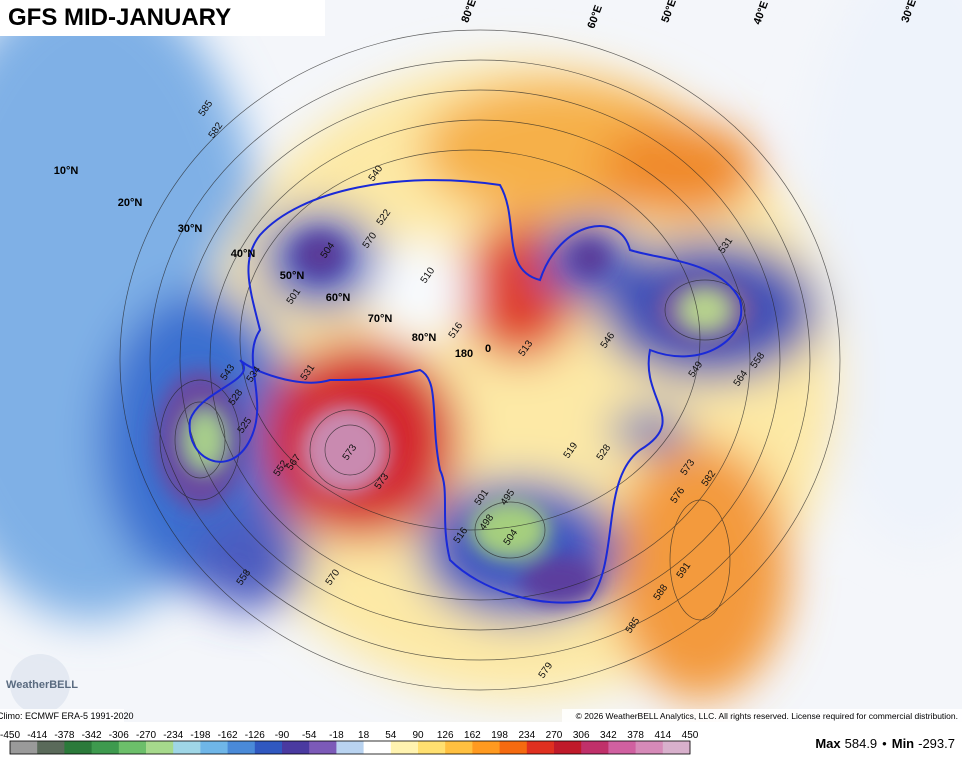  Describe the element at coordinates (37, 735) in the screenshot. I see `colorbar-tick: -414` at that location.